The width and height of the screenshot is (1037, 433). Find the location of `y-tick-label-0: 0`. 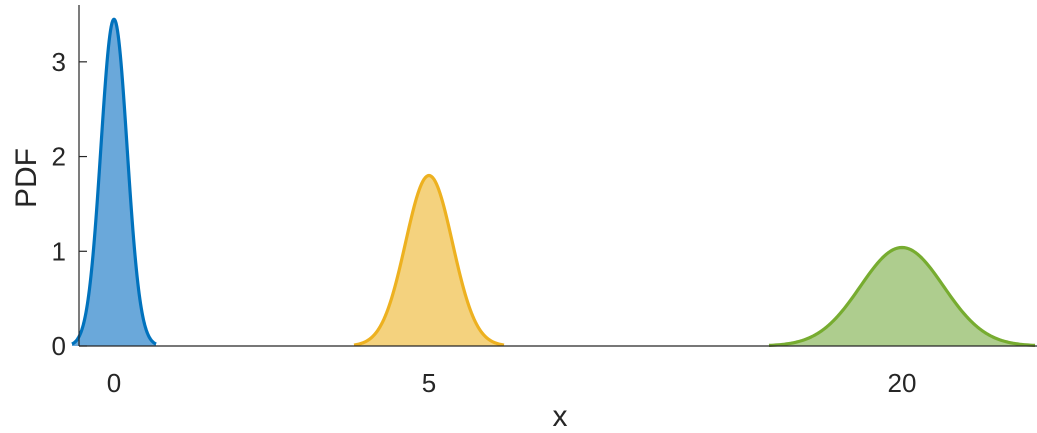

y-tick-label-0: 0 is located at coordinates (59, 346).